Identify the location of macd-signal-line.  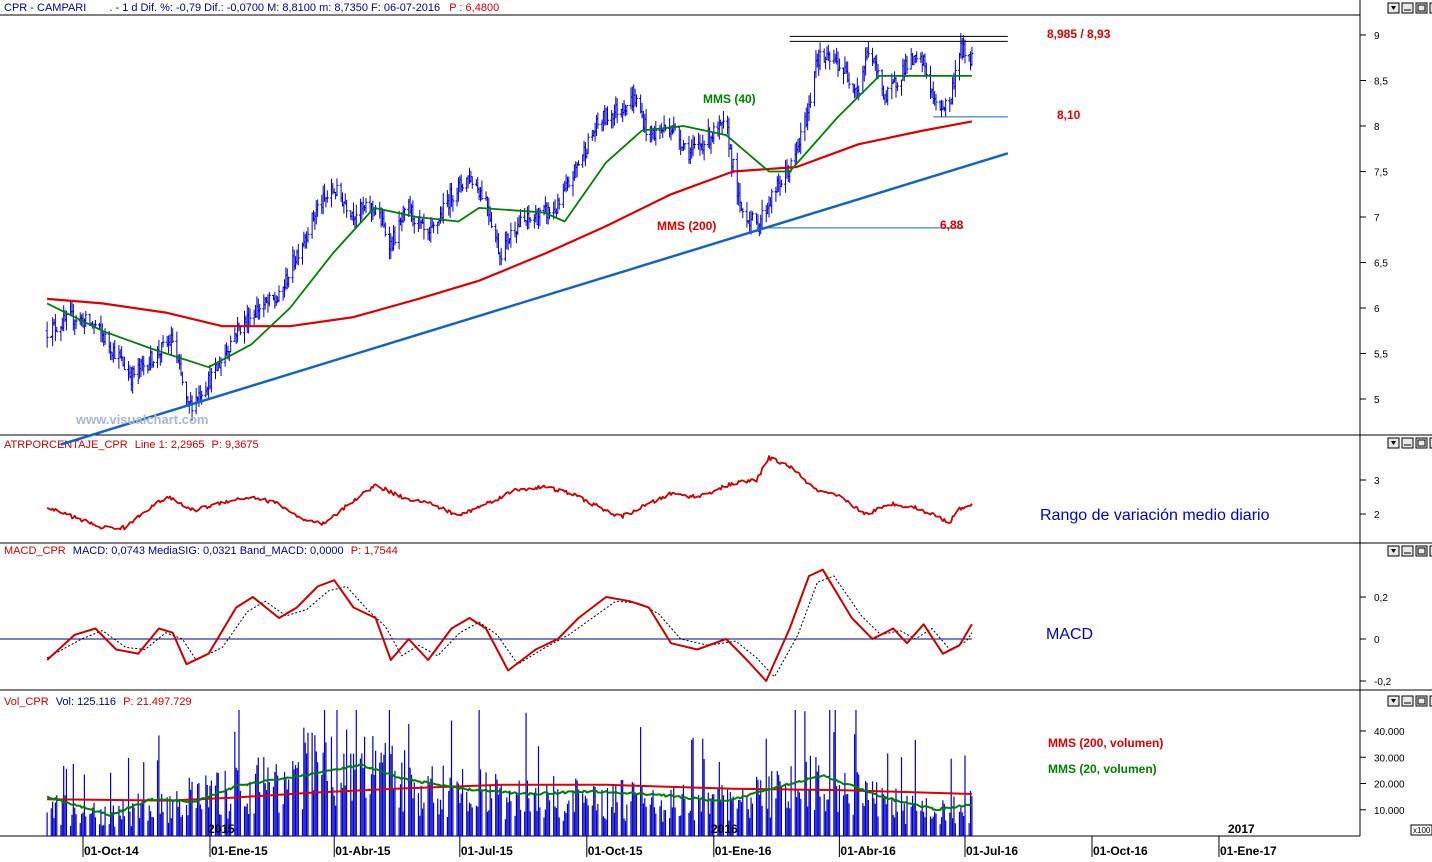
(509, 626).